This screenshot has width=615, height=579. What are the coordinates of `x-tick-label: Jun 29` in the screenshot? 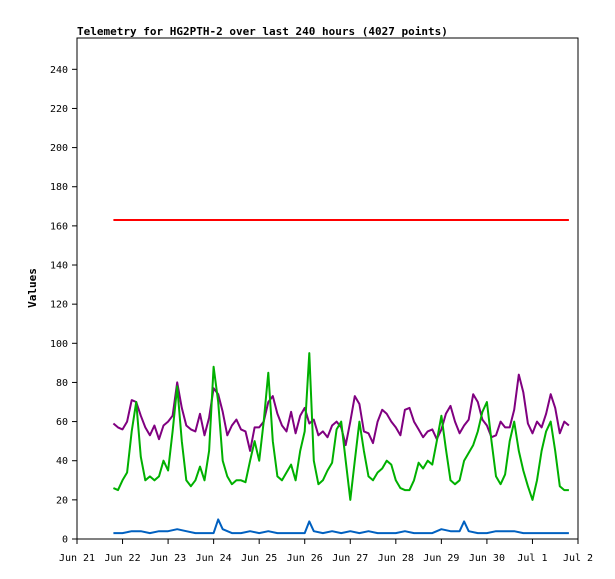 It's located at (441, 558).